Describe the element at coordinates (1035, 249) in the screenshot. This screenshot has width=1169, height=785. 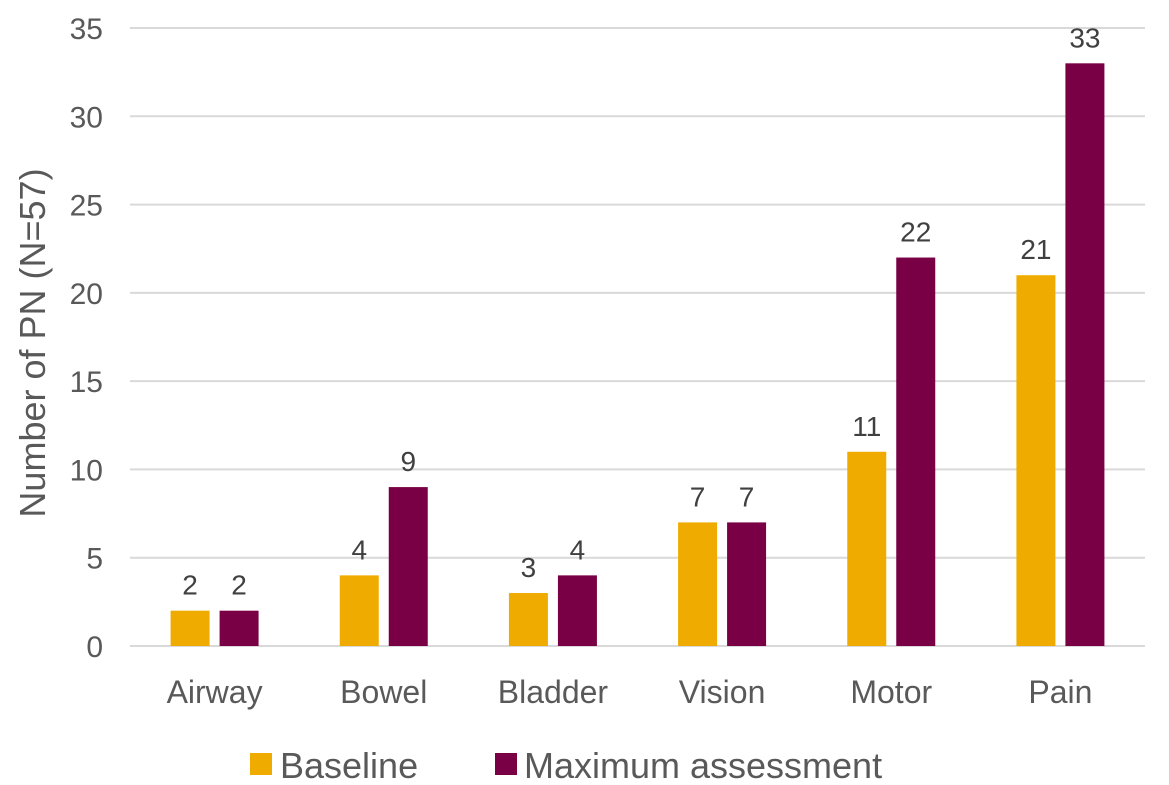
I see `data-label: 21` at that location.